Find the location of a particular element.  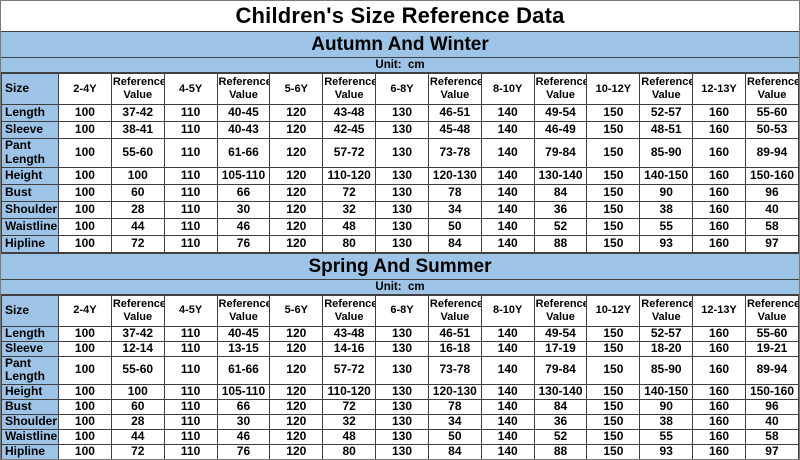

row-label: Height is located at coordinates (30, 175).